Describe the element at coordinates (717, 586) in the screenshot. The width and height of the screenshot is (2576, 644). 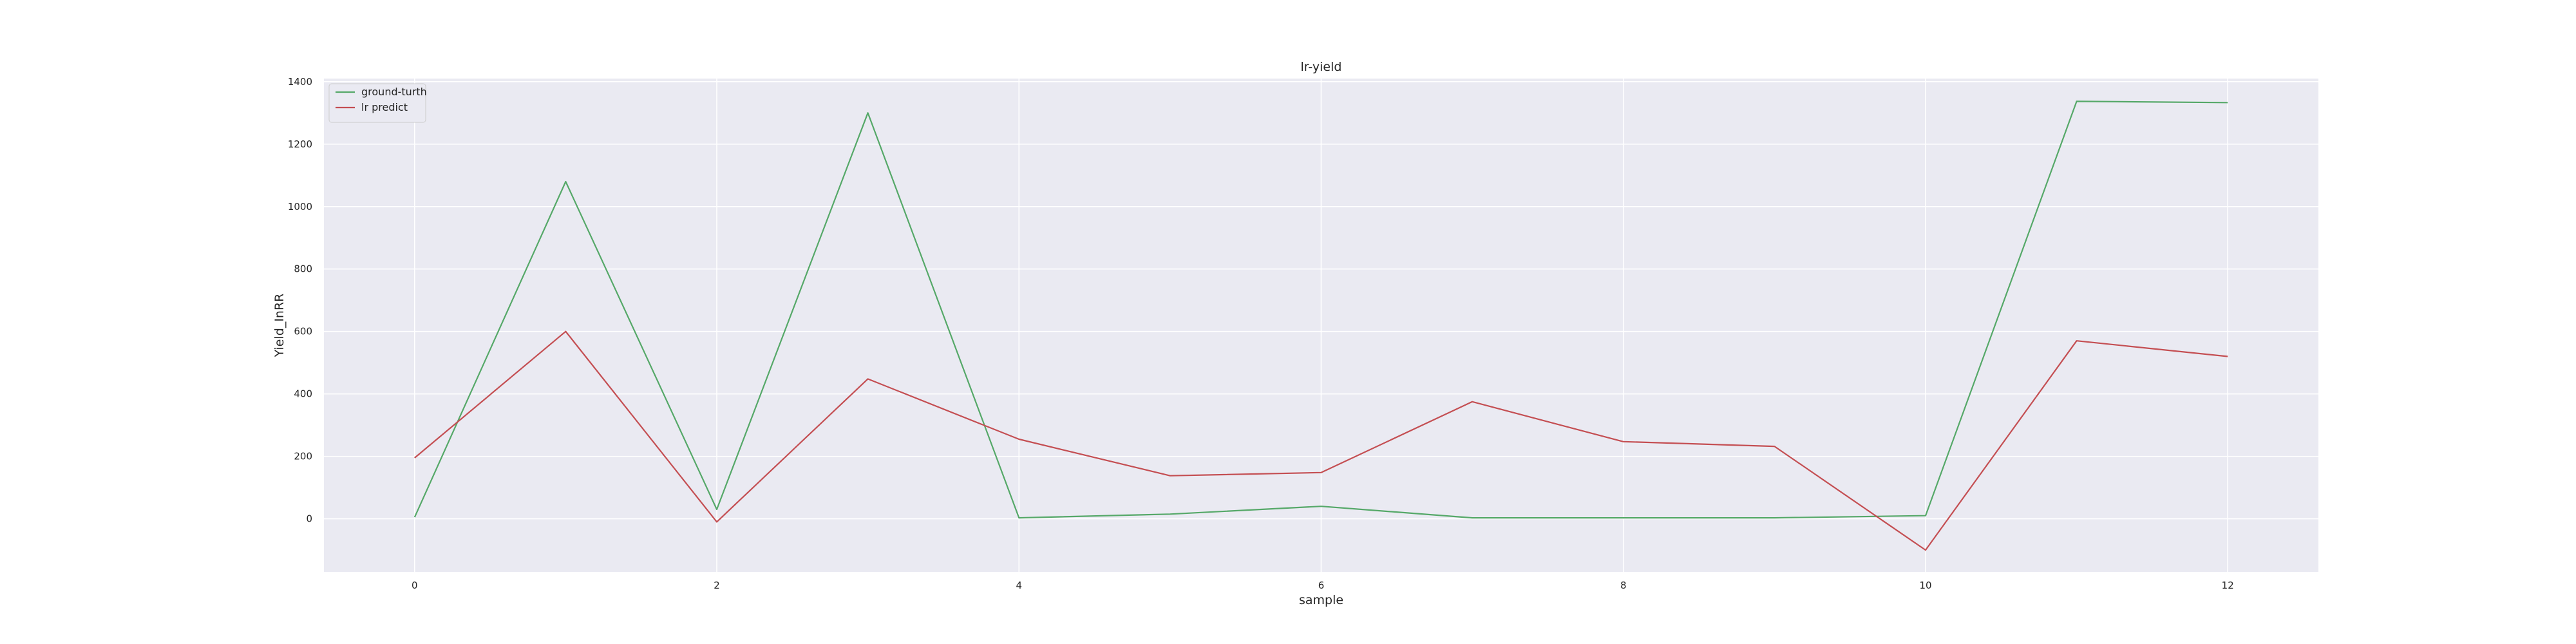
I see `x-tick-label: 2` at that location.